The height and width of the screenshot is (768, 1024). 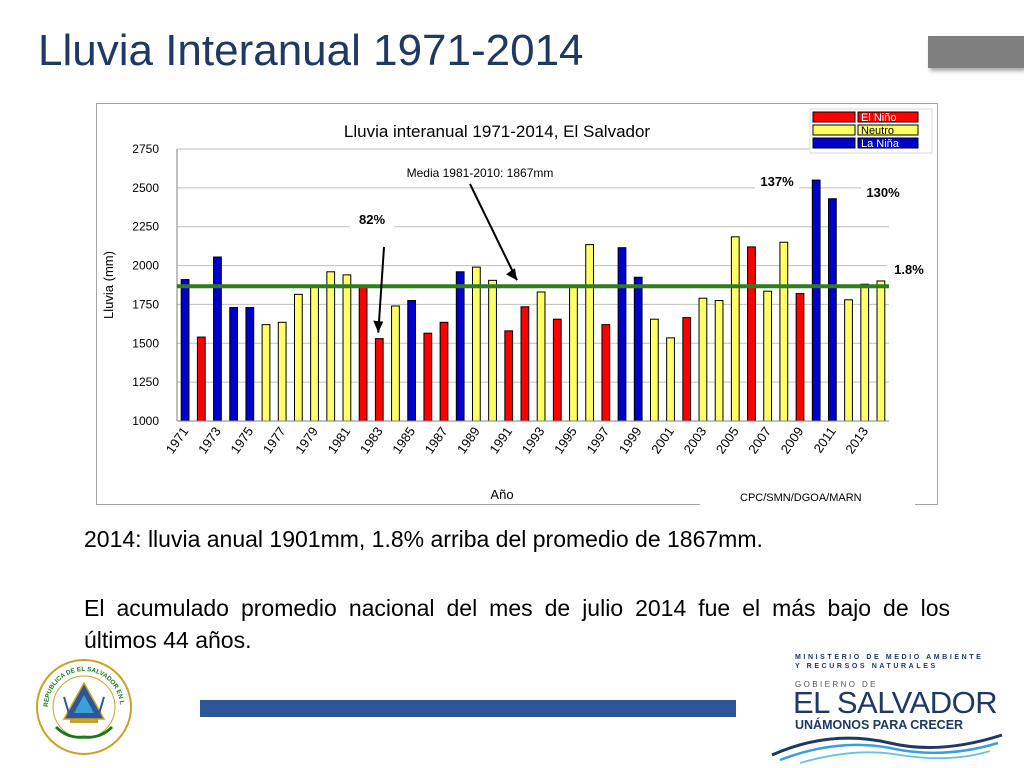 I want to click on bar-1992, so click(x=525, y=364).